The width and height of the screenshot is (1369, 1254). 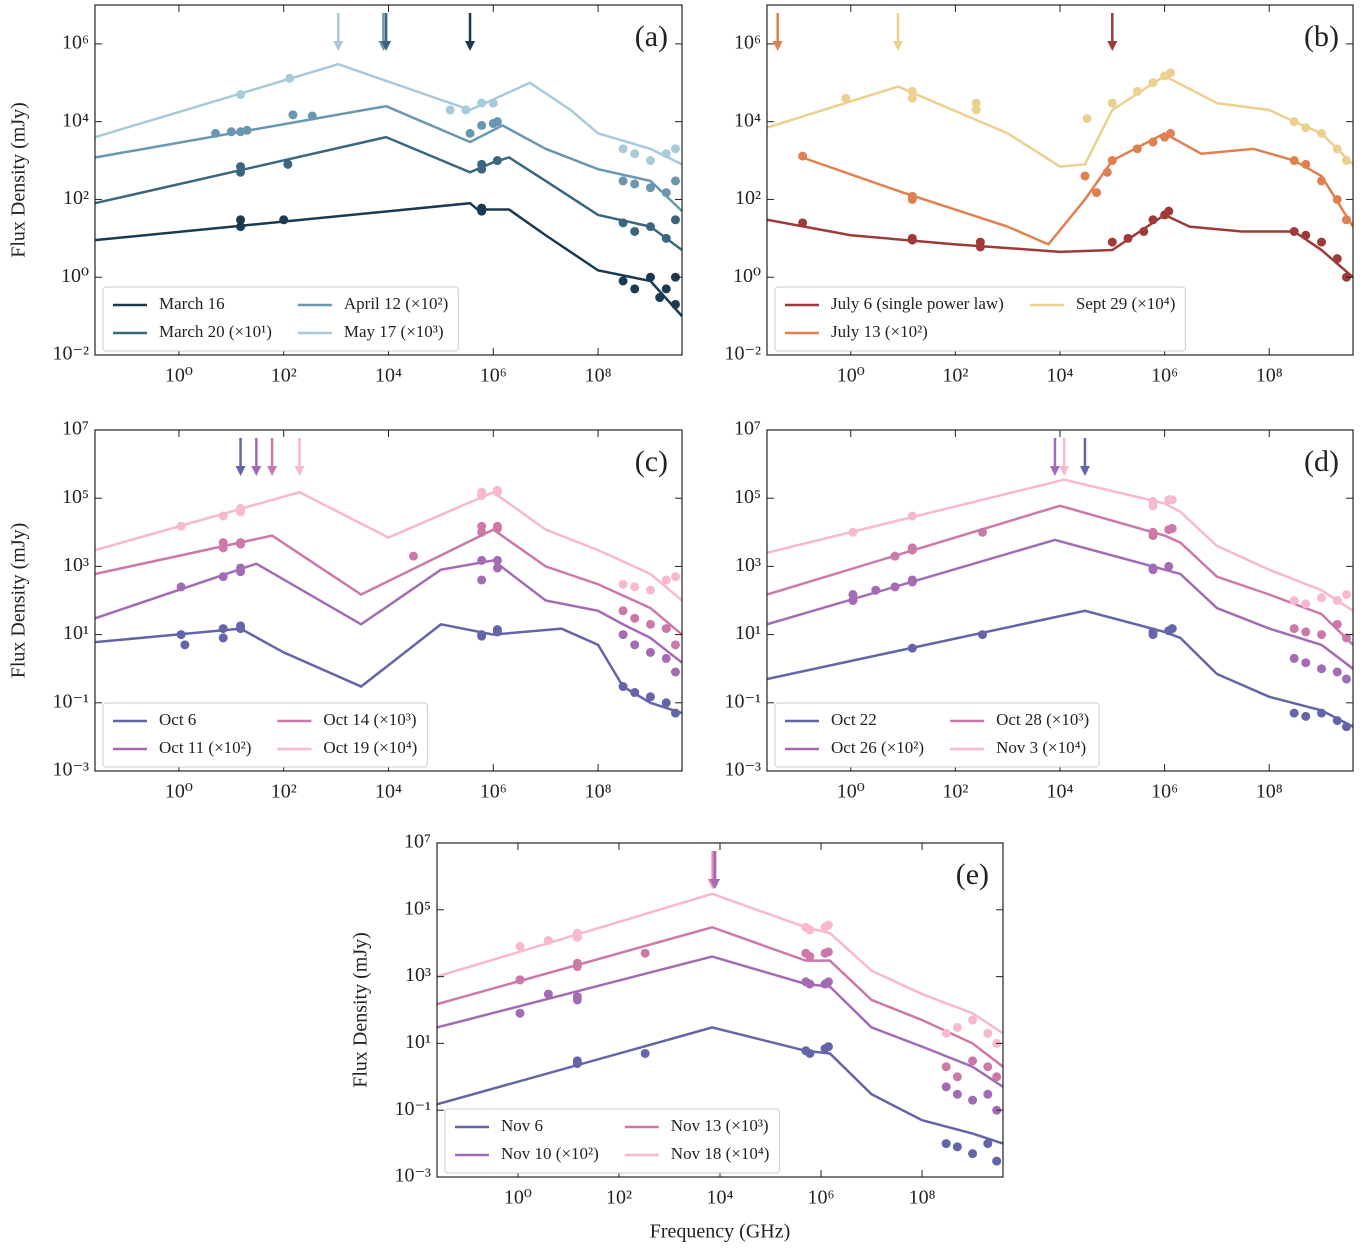 I want to click on legend-label: Nov 3 (×10⁴), so click(x=1041, y=747).